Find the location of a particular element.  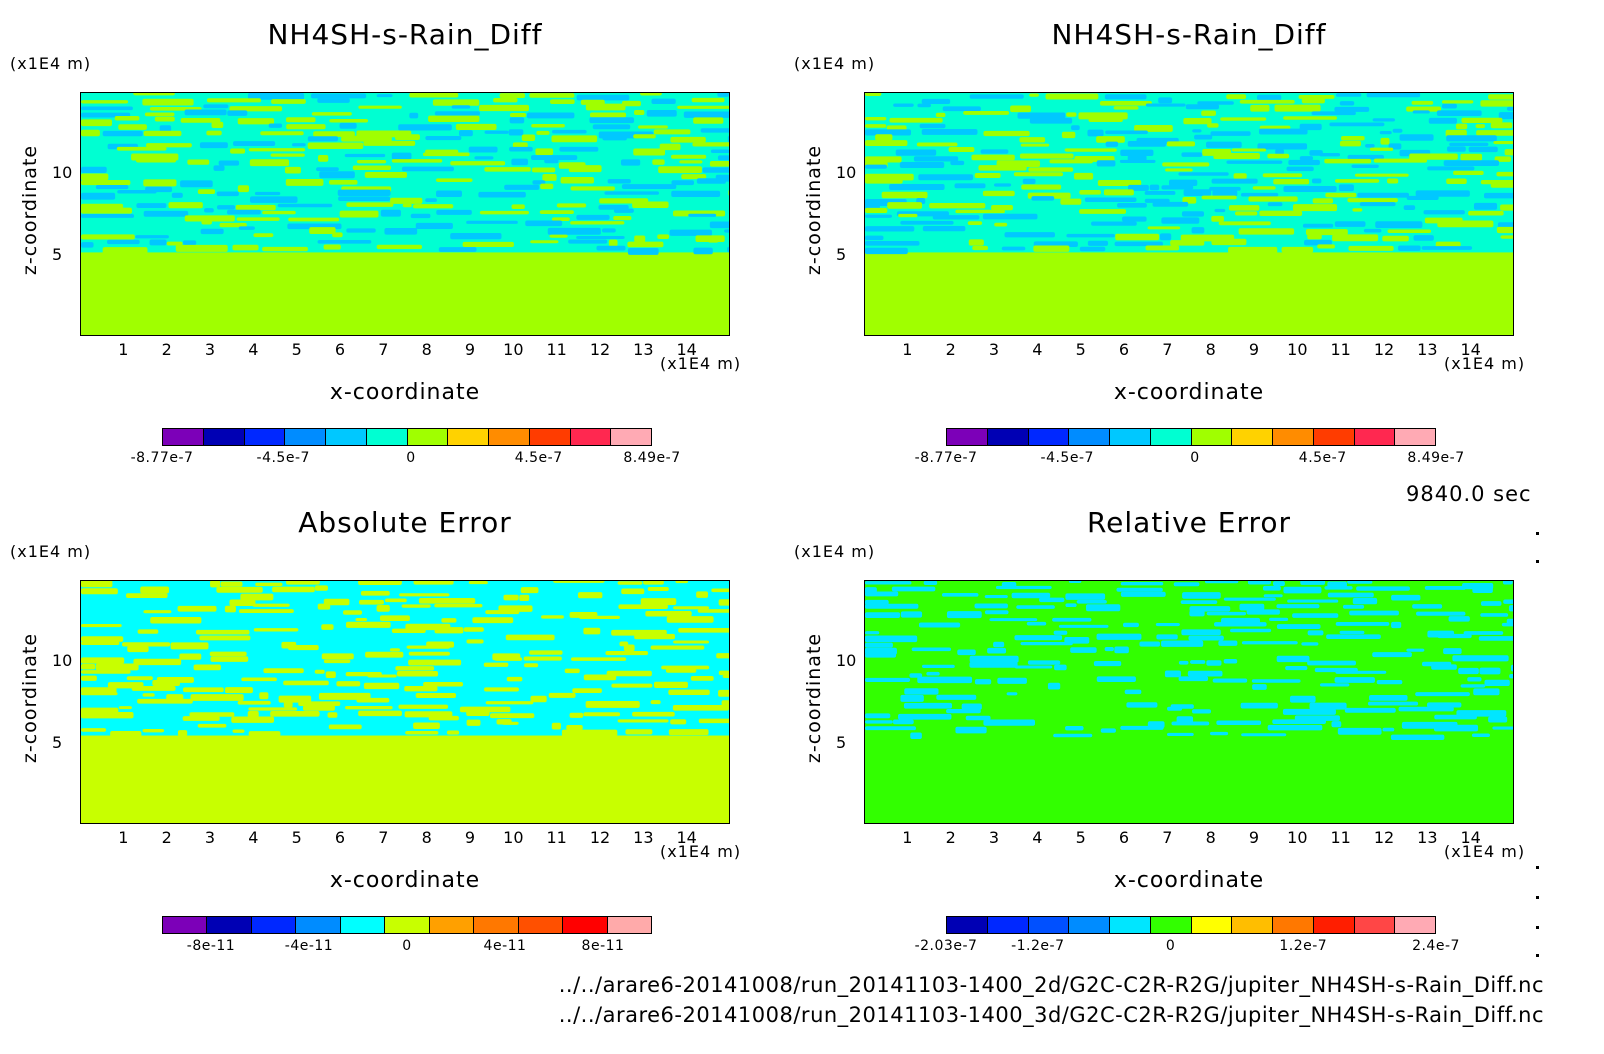

colorbar-label: 8e-11 is located at coordinates (603, 946).